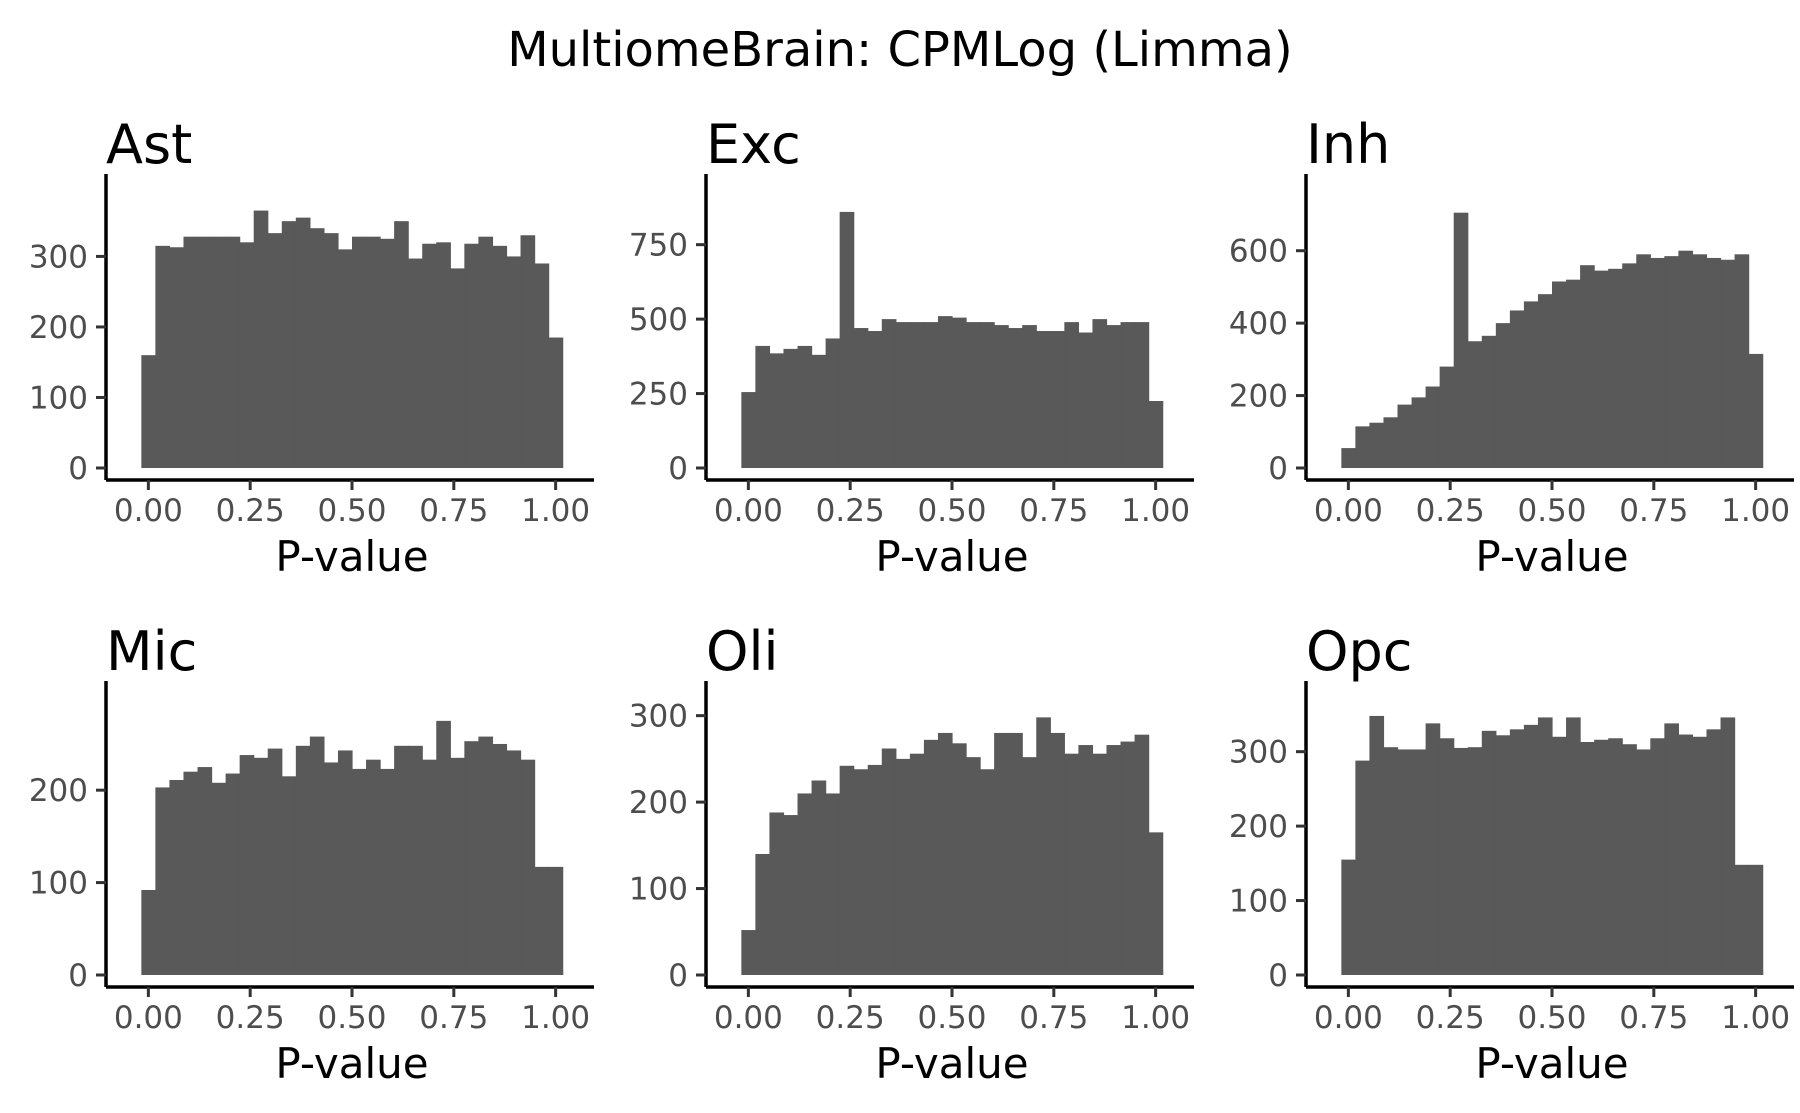 This screenshot has height=1113, width=1800. I want to click on panel-opc: Opc 0 100 200 300 0.00 0.25 0.50 0.75 1.00 P-value, so click(1511, 854).